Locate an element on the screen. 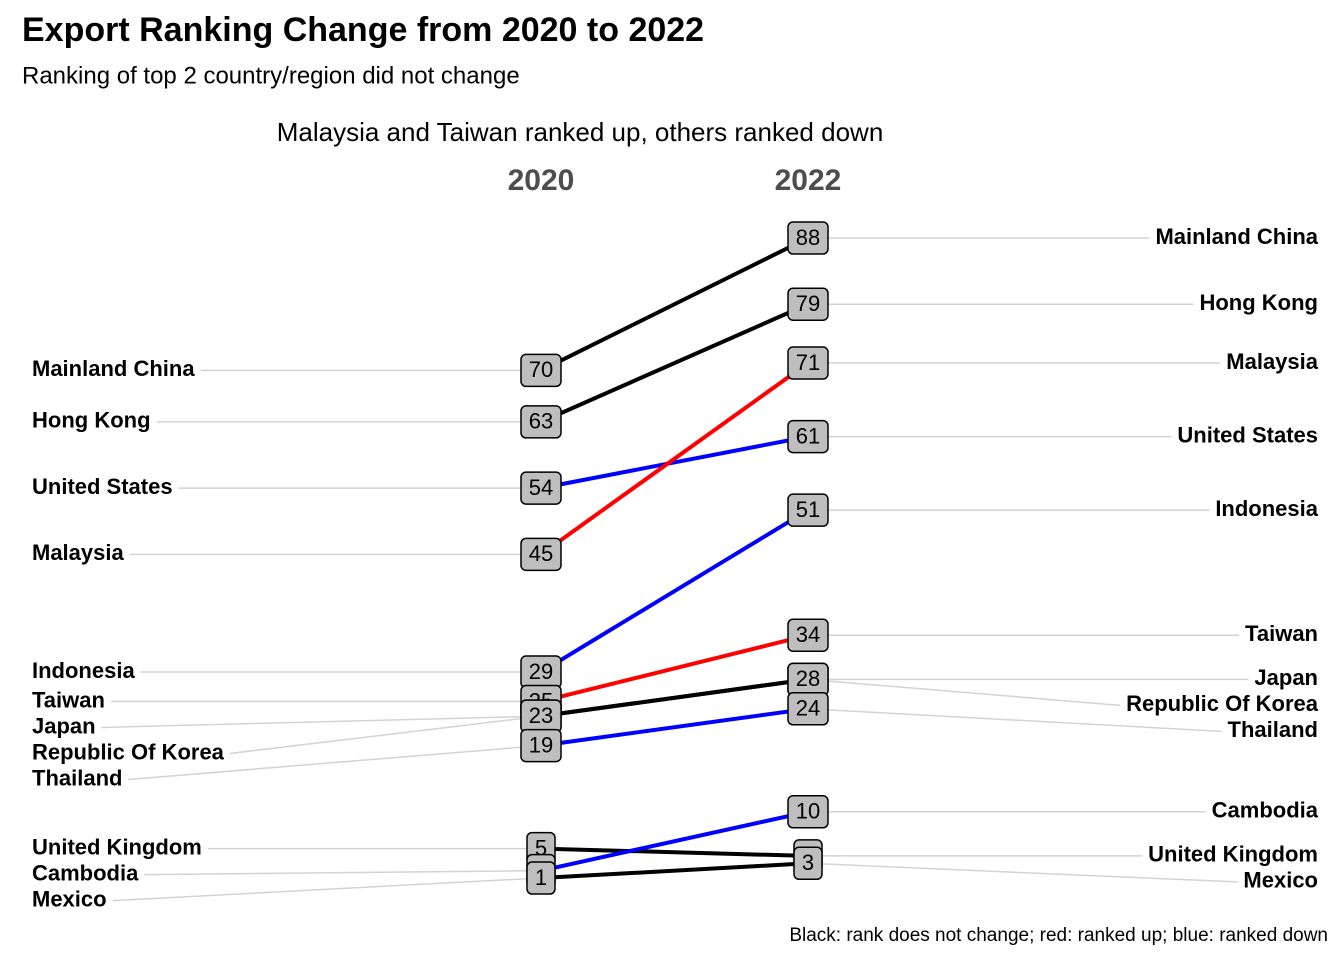 The image size is (1344, 965). column-label: 2020 is located at coordinates (541, 180).